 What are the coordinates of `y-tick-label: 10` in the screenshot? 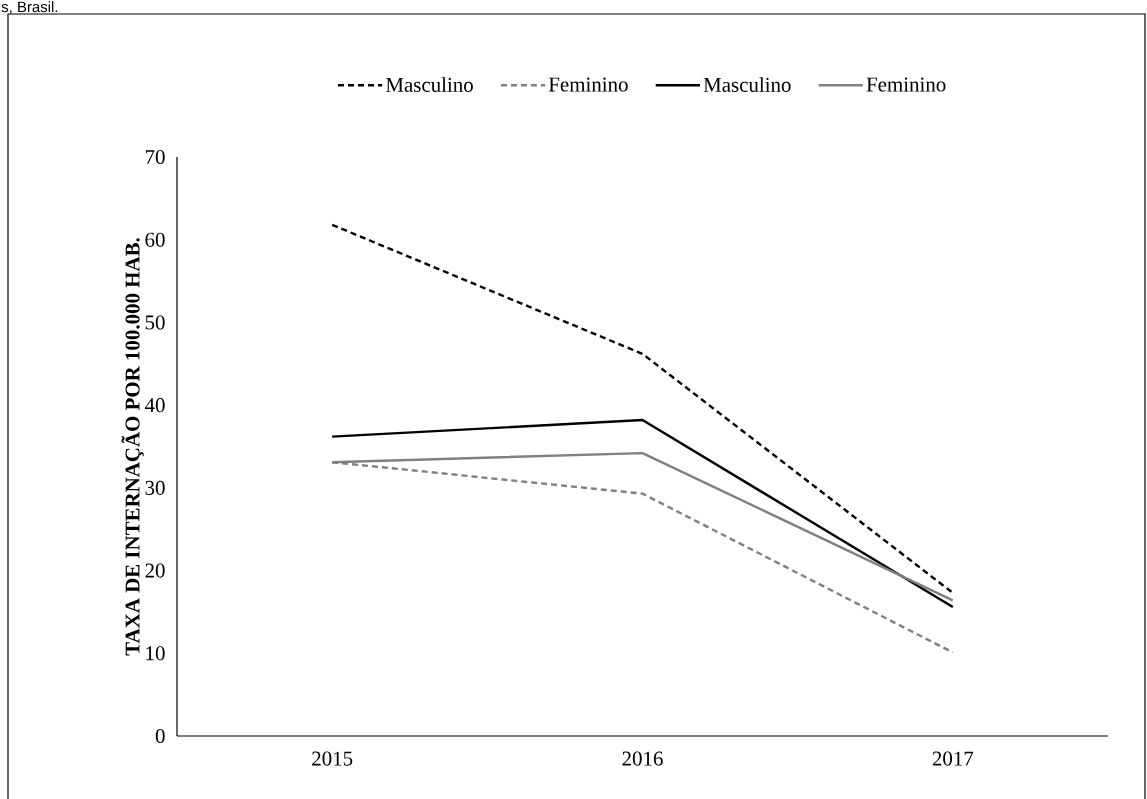 It's located at (155, 653).